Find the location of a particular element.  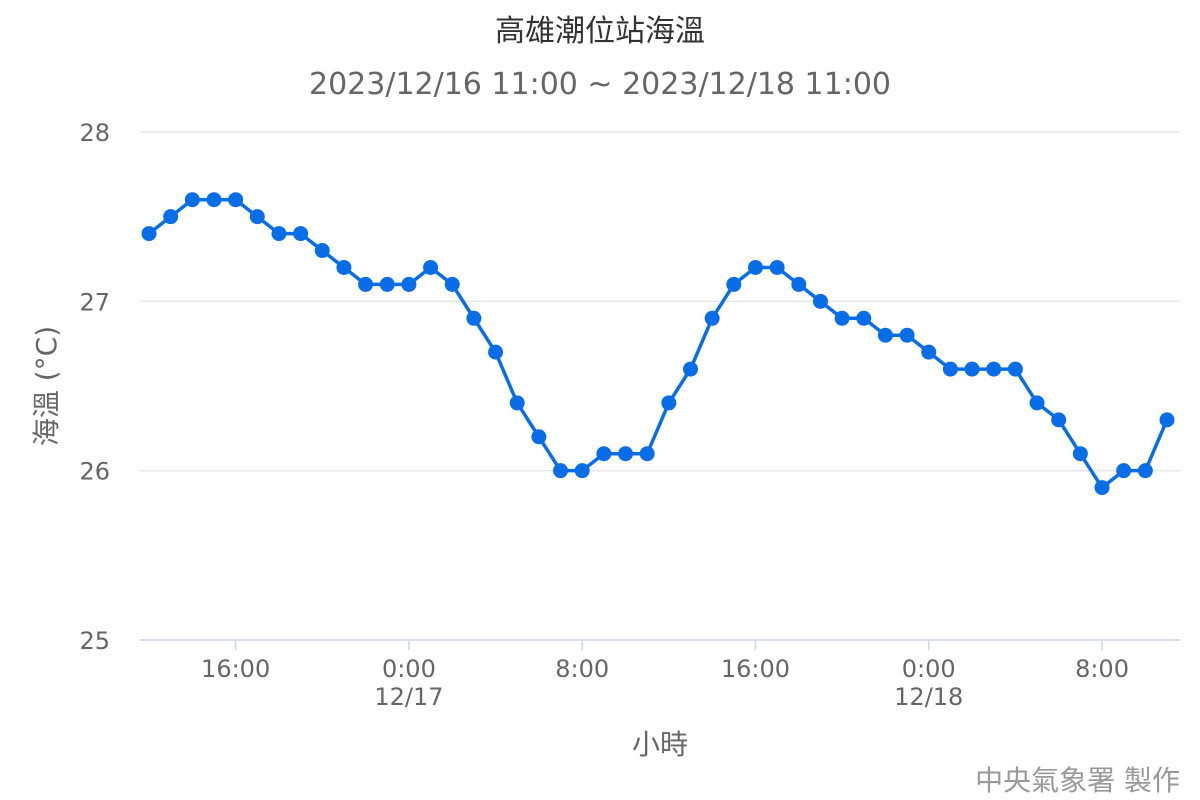

data-point: 11:00: 26.1 is located at coordinates (647, 454).